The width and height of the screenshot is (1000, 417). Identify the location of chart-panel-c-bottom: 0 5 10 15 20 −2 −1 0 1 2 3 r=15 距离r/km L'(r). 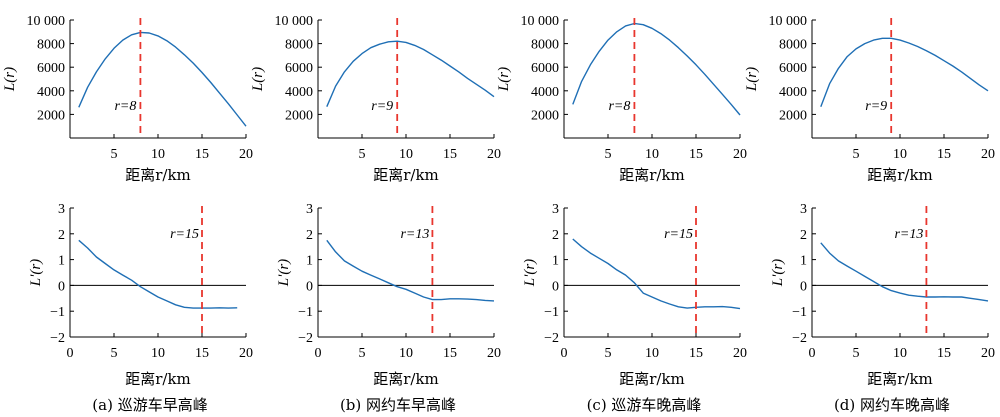
(634, 295).